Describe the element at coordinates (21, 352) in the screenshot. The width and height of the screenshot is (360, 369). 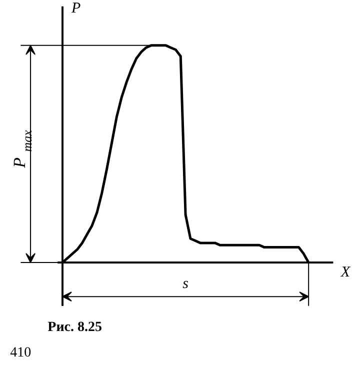
I see `text: 410` at that location.